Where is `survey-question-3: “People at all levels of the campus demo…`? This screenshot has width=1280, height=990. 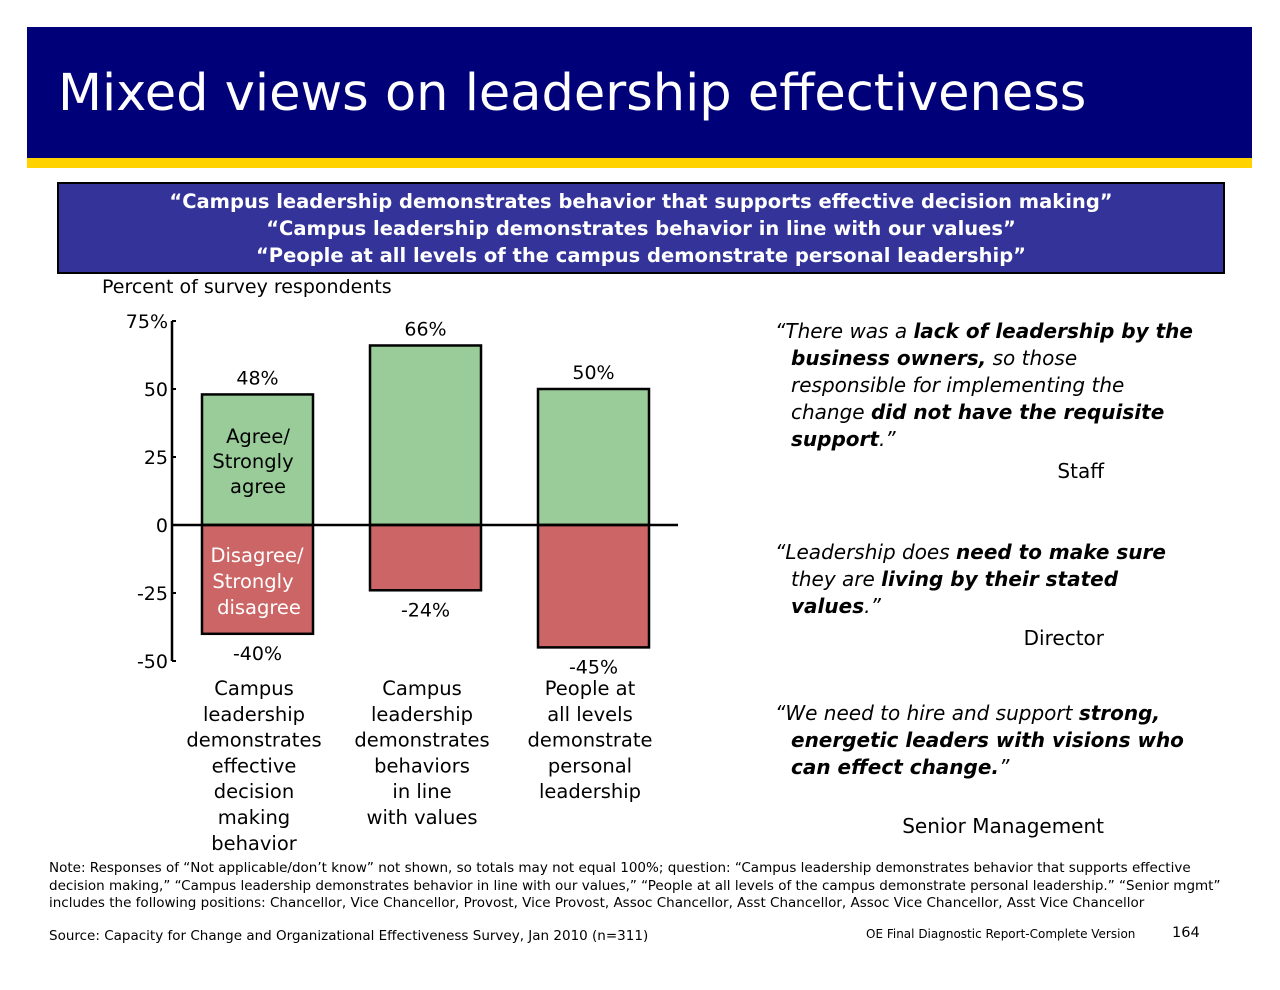 survey-question-3: “People at all levels of the campus demo… is located at coordinates (640, 255).